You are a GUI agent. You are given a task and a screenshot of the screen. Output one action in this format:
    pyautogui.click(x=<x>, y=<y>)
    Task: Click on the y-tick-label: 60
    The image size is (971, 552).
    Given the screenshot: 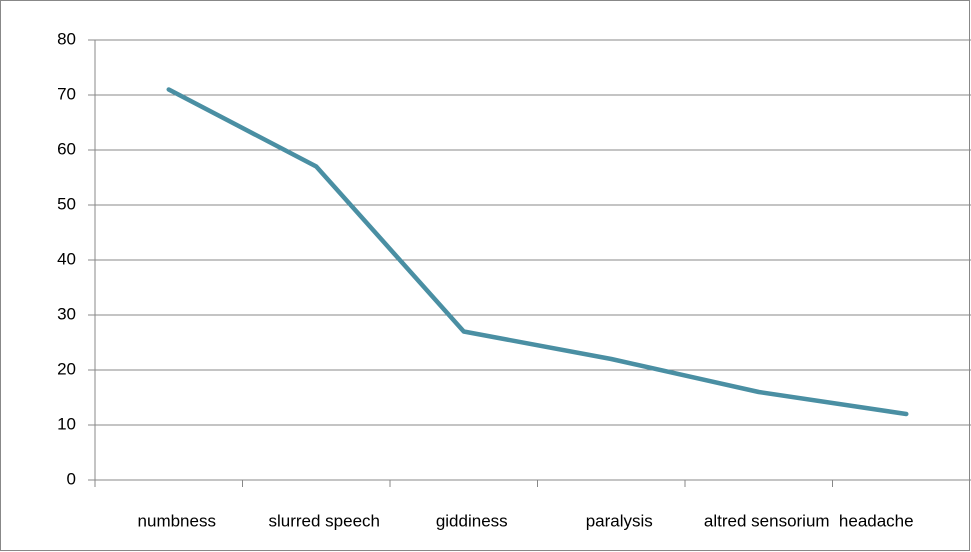 What is the action you would take?
    pyautogui.click(x=66, y=148)
    